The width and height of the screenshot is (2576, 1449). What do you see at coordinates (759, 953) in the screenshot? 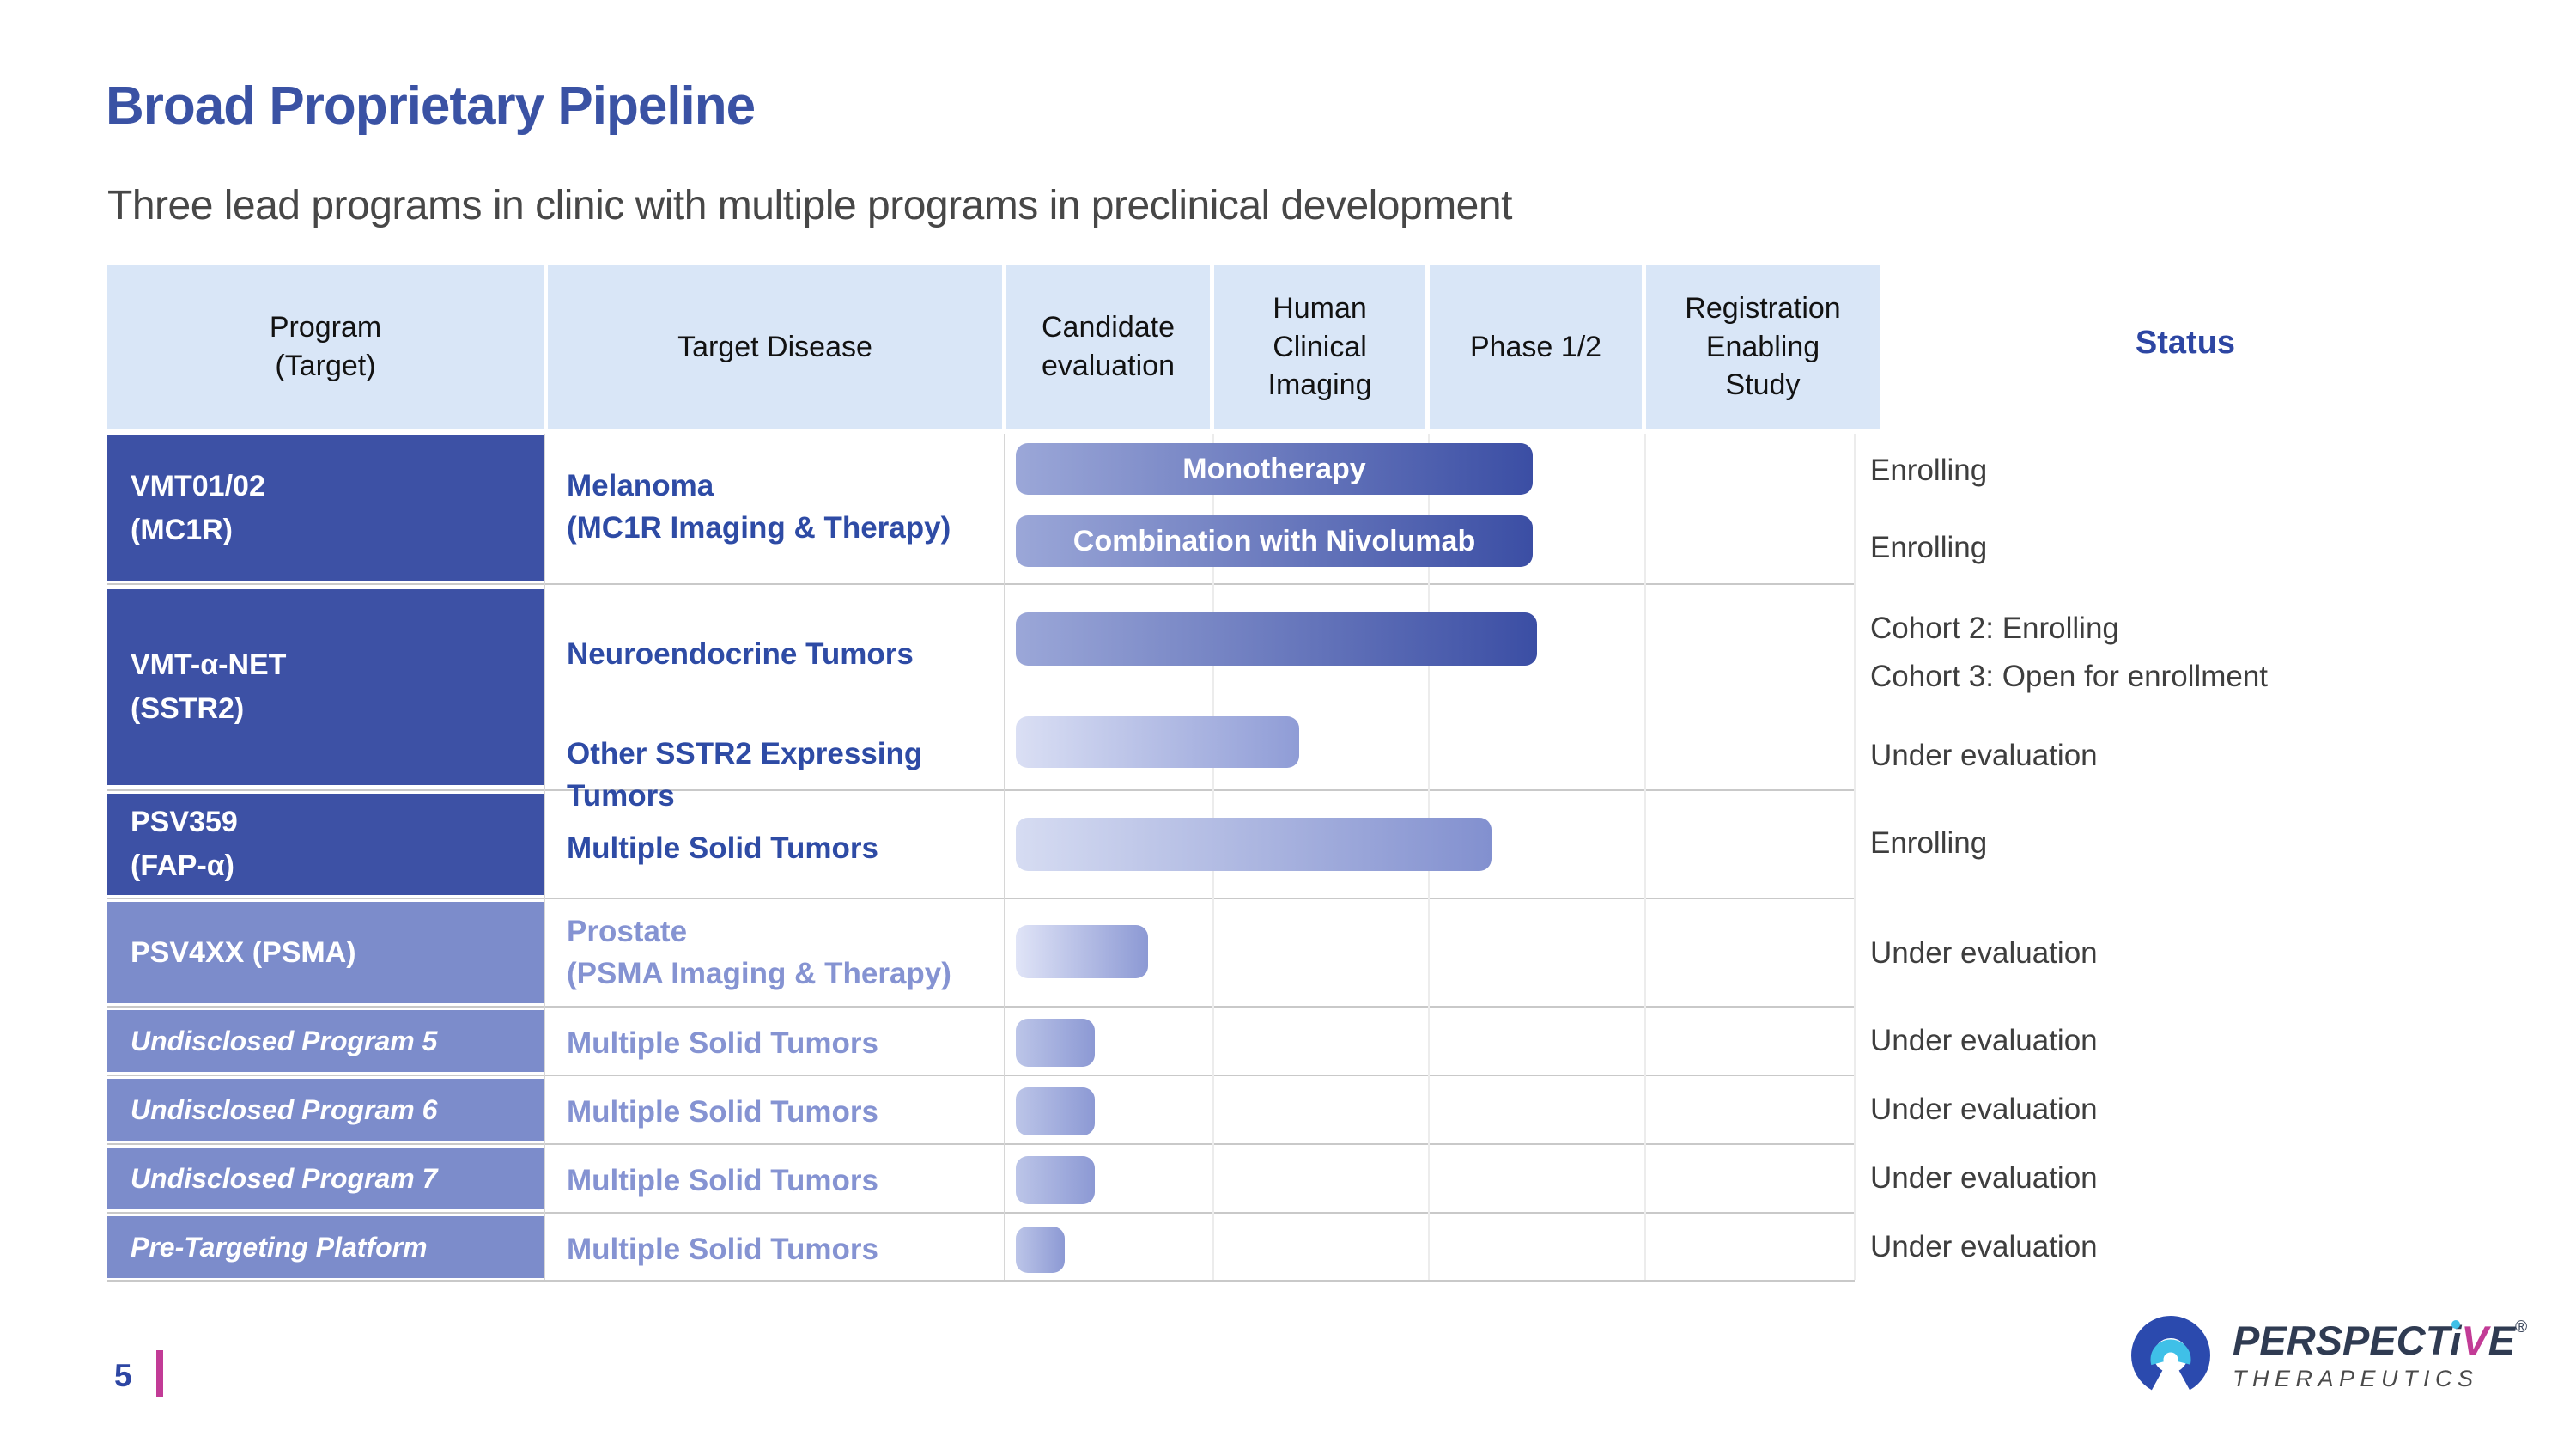
I see `disease-prostate: Prostate (PSMA Imaging & Therapy)` at bounding box center [759, 953].